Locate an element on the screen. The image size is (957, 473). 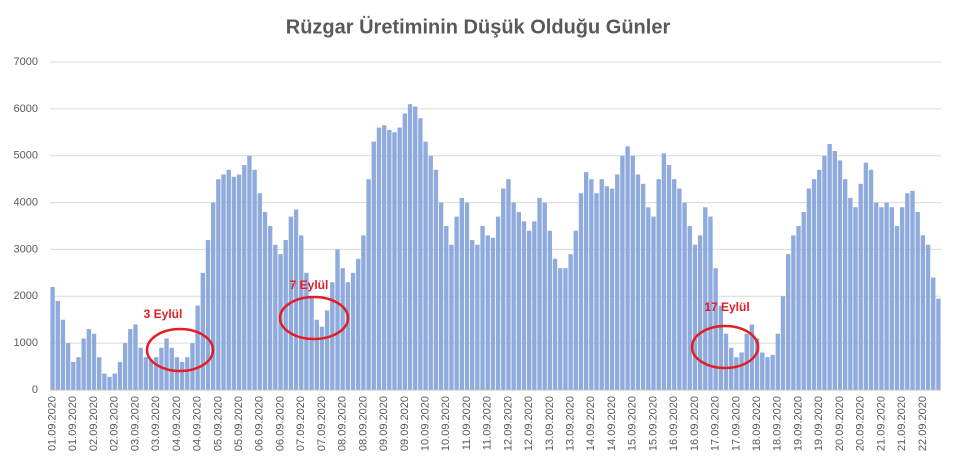
x-tick-label: 14.09.2020 is located at coordinates (591, 423).